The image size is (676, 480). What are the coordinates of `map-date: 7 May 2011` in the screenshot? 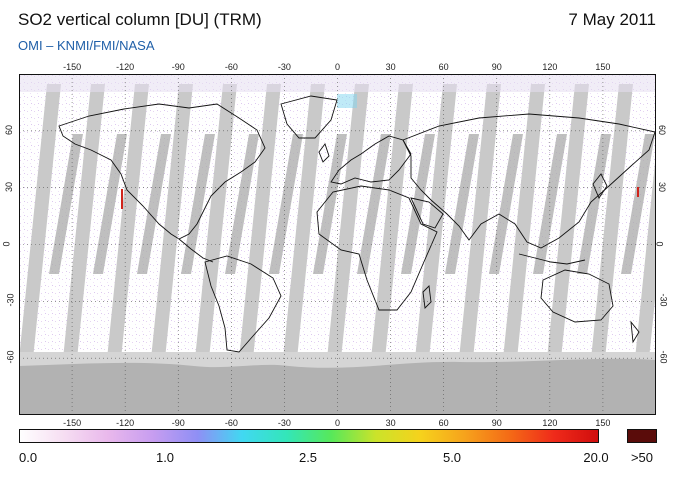 It's located at (612, 19).